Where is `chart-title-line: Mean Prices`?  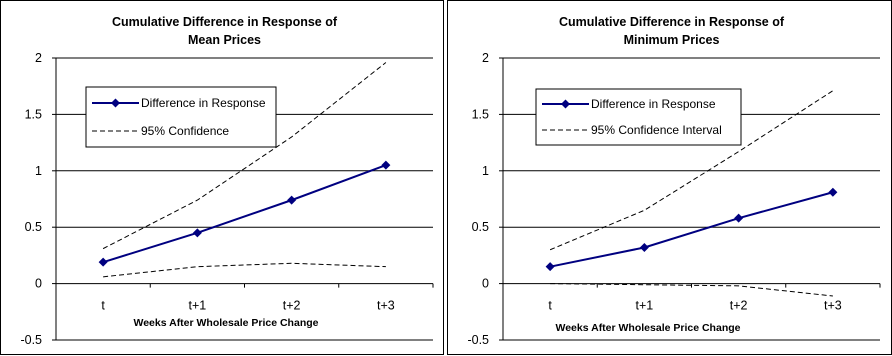
chart-title-line: Mean Prices is located at coordinates (224, 40).